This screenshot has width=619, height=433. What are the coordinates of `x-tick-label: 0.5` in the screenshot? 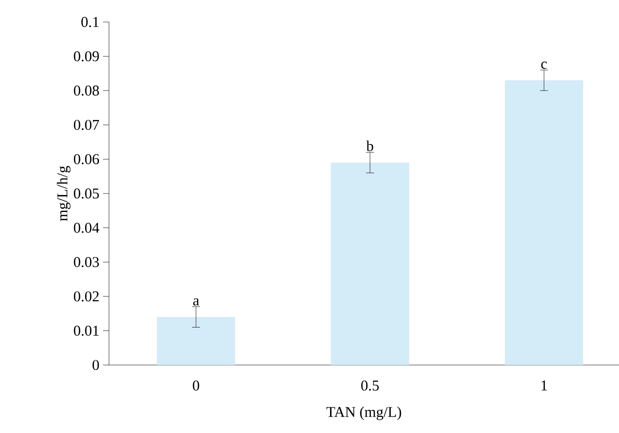 It's located at (370, 385).